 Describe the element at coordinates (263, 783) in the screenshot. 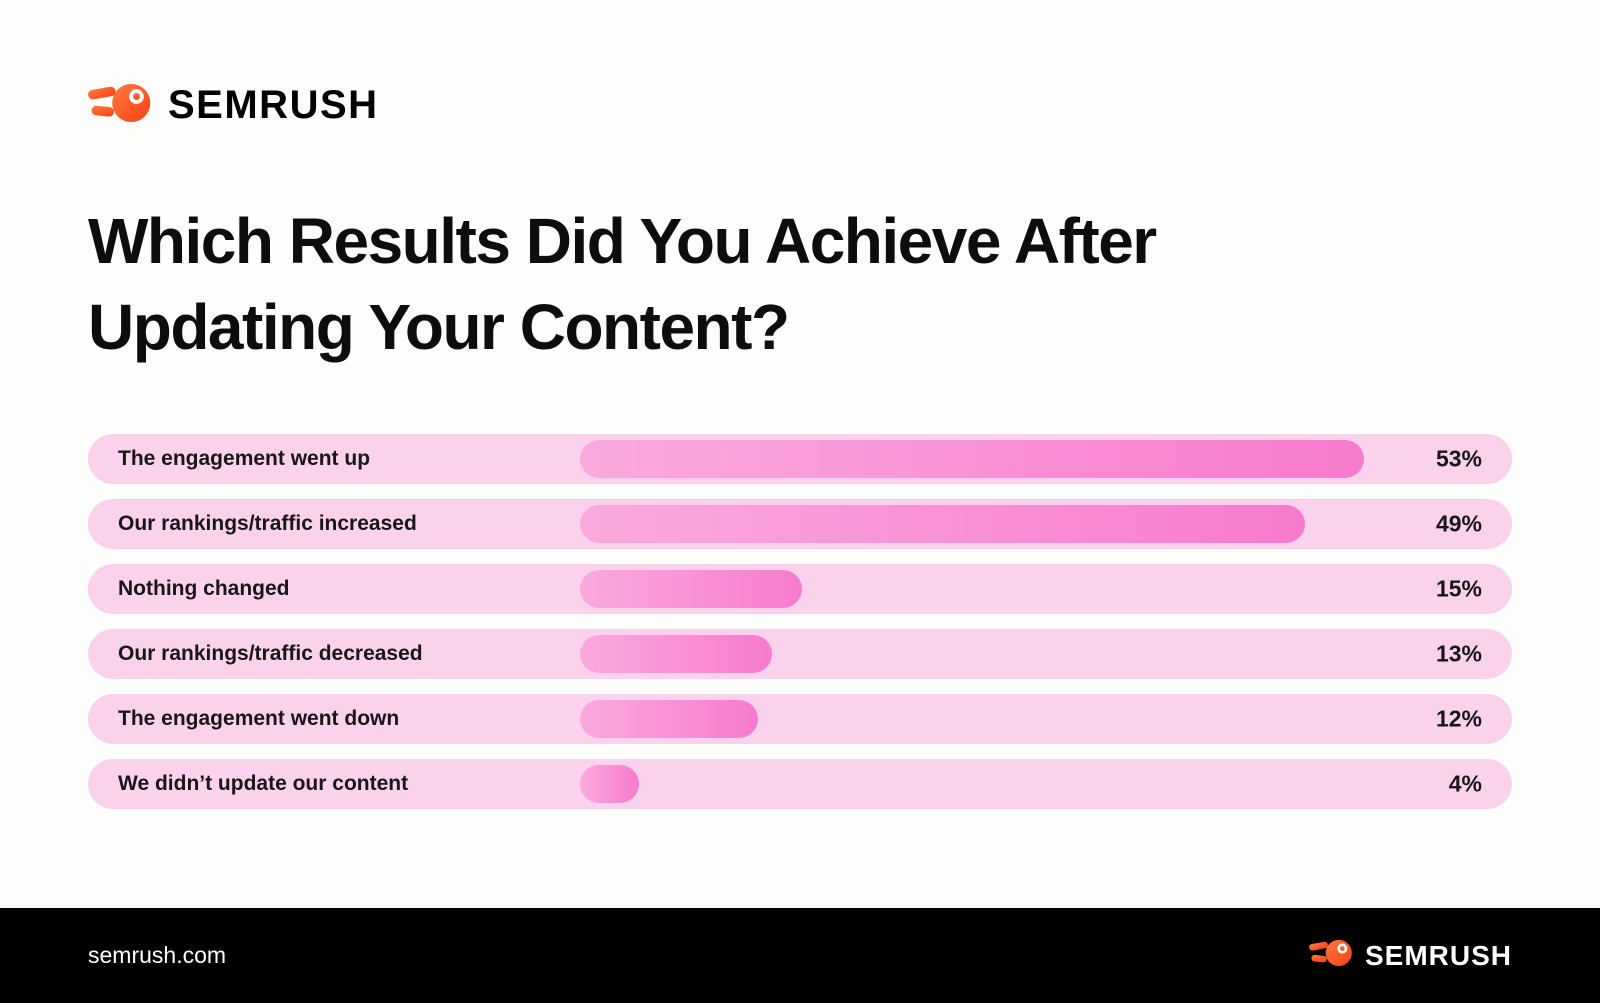

I see `row-label: We didn’t update our content` at that location.